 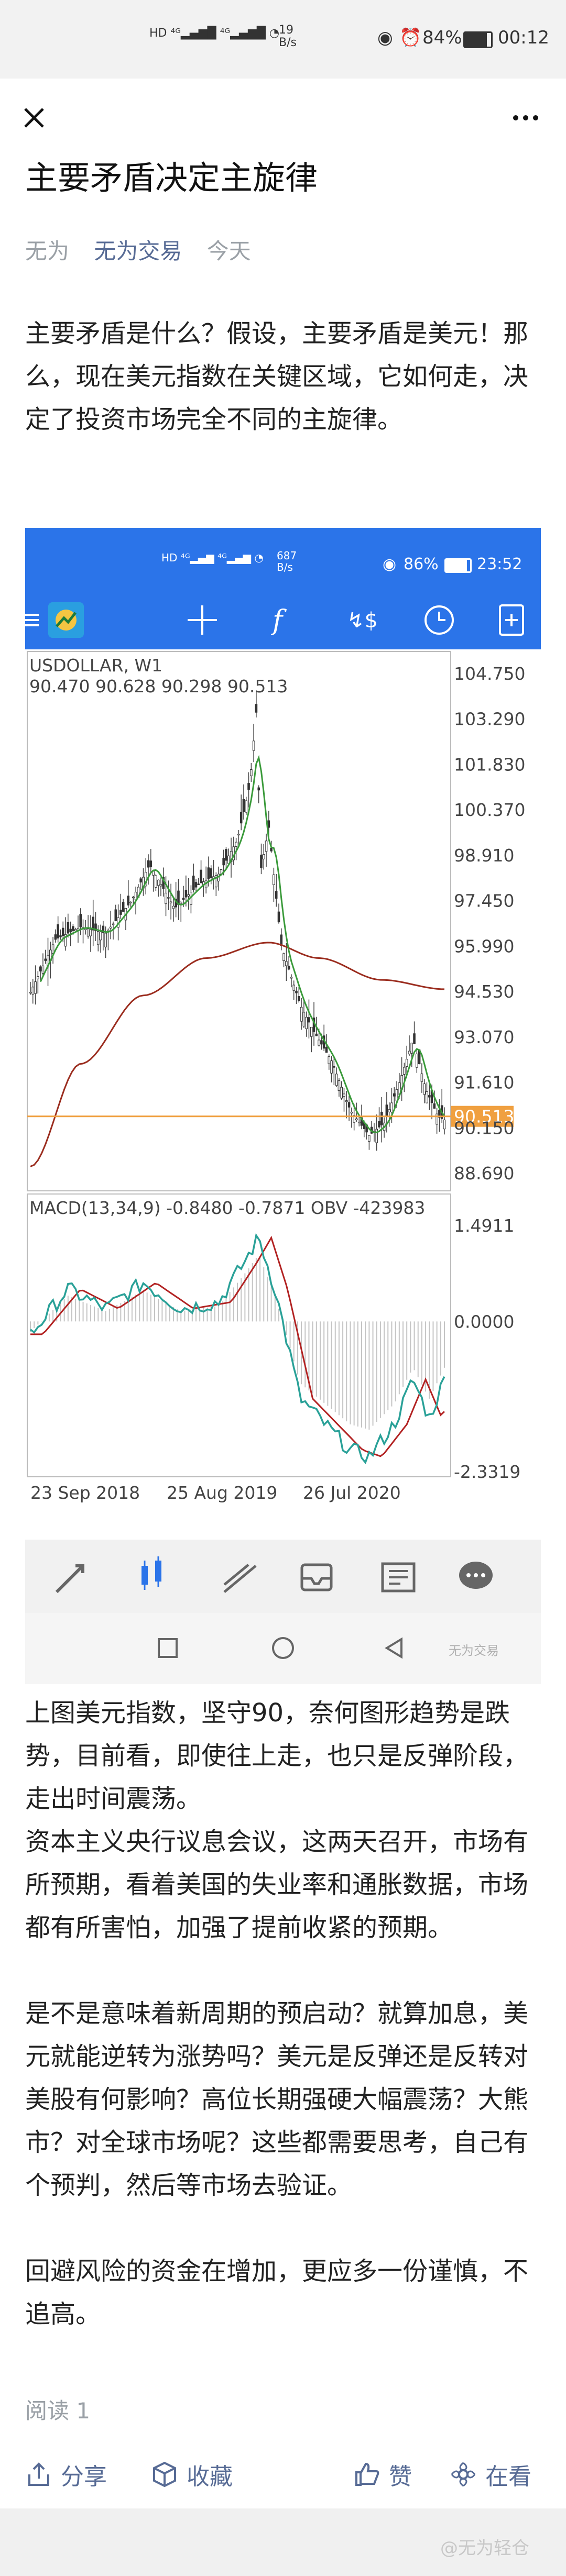 What do you see at coordinates (66, 2474) in the screenshot?
I see `share-button: 分享` at bounding box center [66, 2474].